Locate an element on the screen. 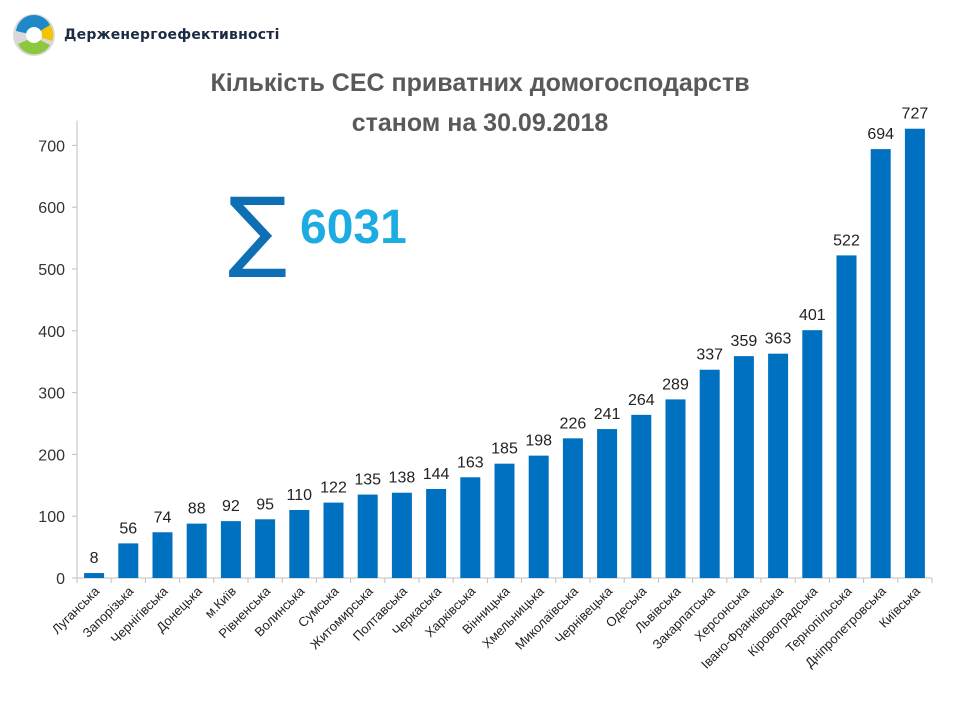 This screenshot has height=720, width=960. data-label: 138 is located at coordinates (402, 478).